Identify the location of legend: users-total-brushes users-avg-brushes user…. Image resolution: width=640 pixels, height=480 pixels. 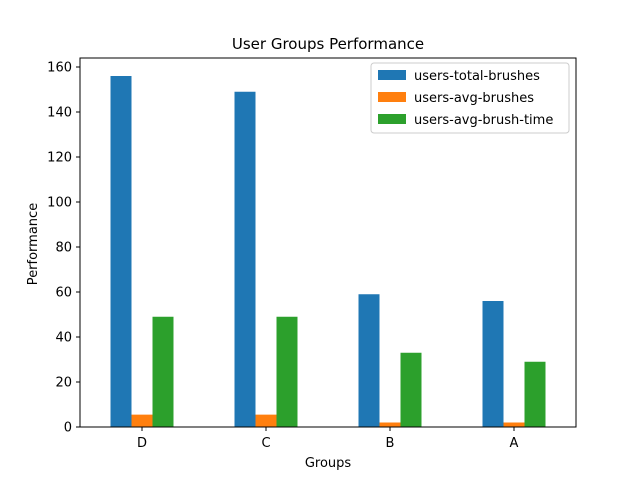
(470, 98).